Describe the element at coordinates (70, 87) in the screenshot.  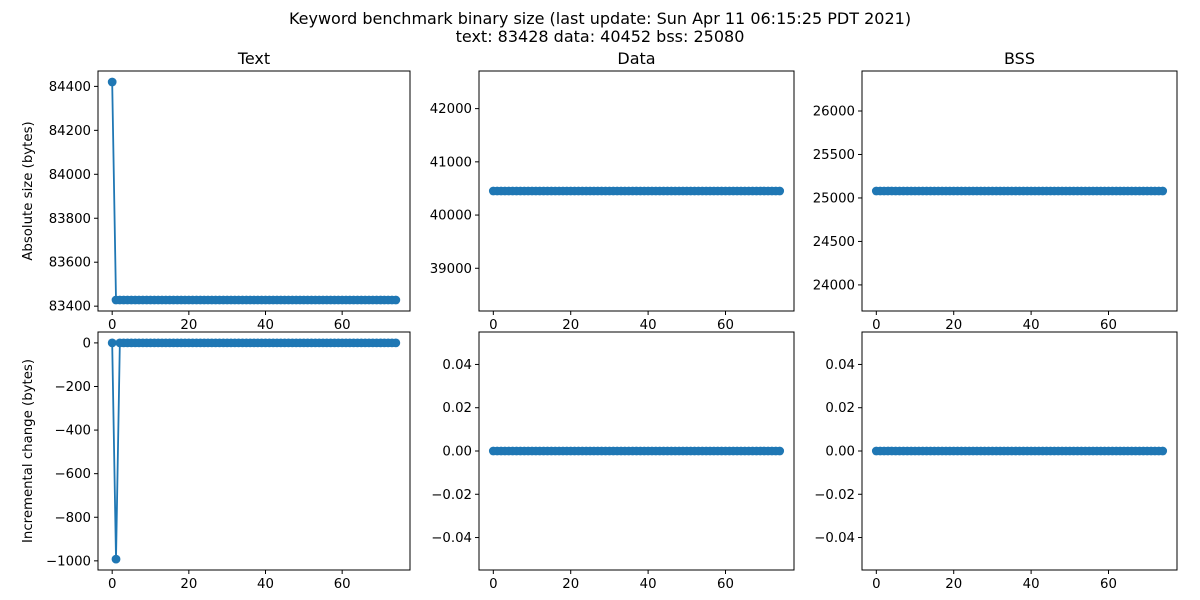
I see `y-tick-label: 84400` at that location.